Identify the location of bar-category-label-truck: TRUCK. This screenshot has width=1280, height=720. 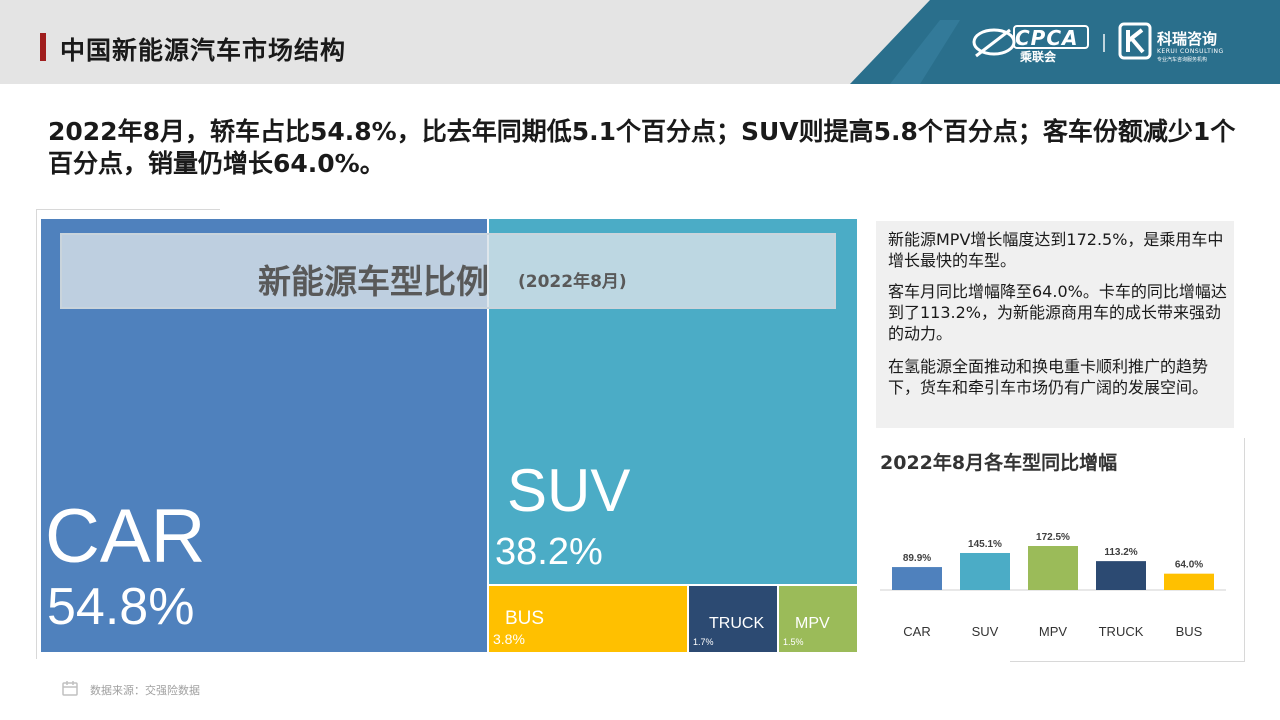
(1121, 631).